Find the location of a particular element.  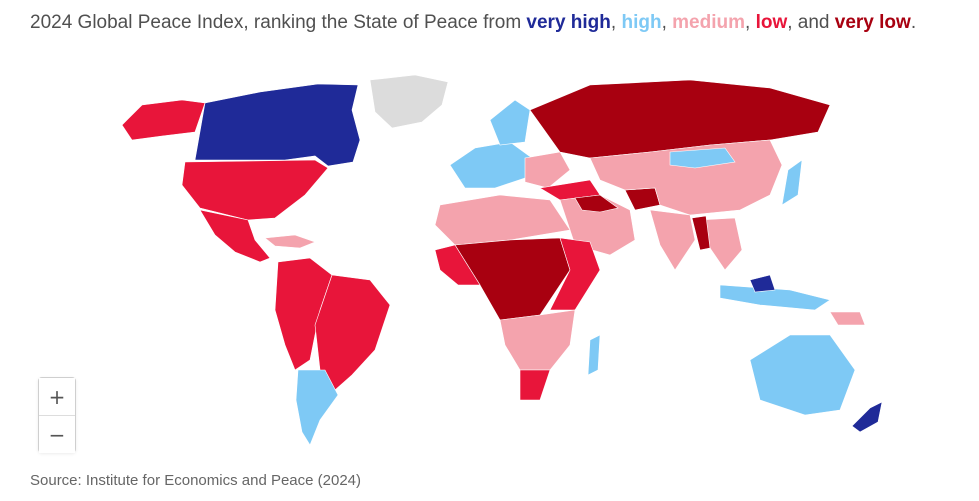

region-russia is located at coordinates (680, 119).